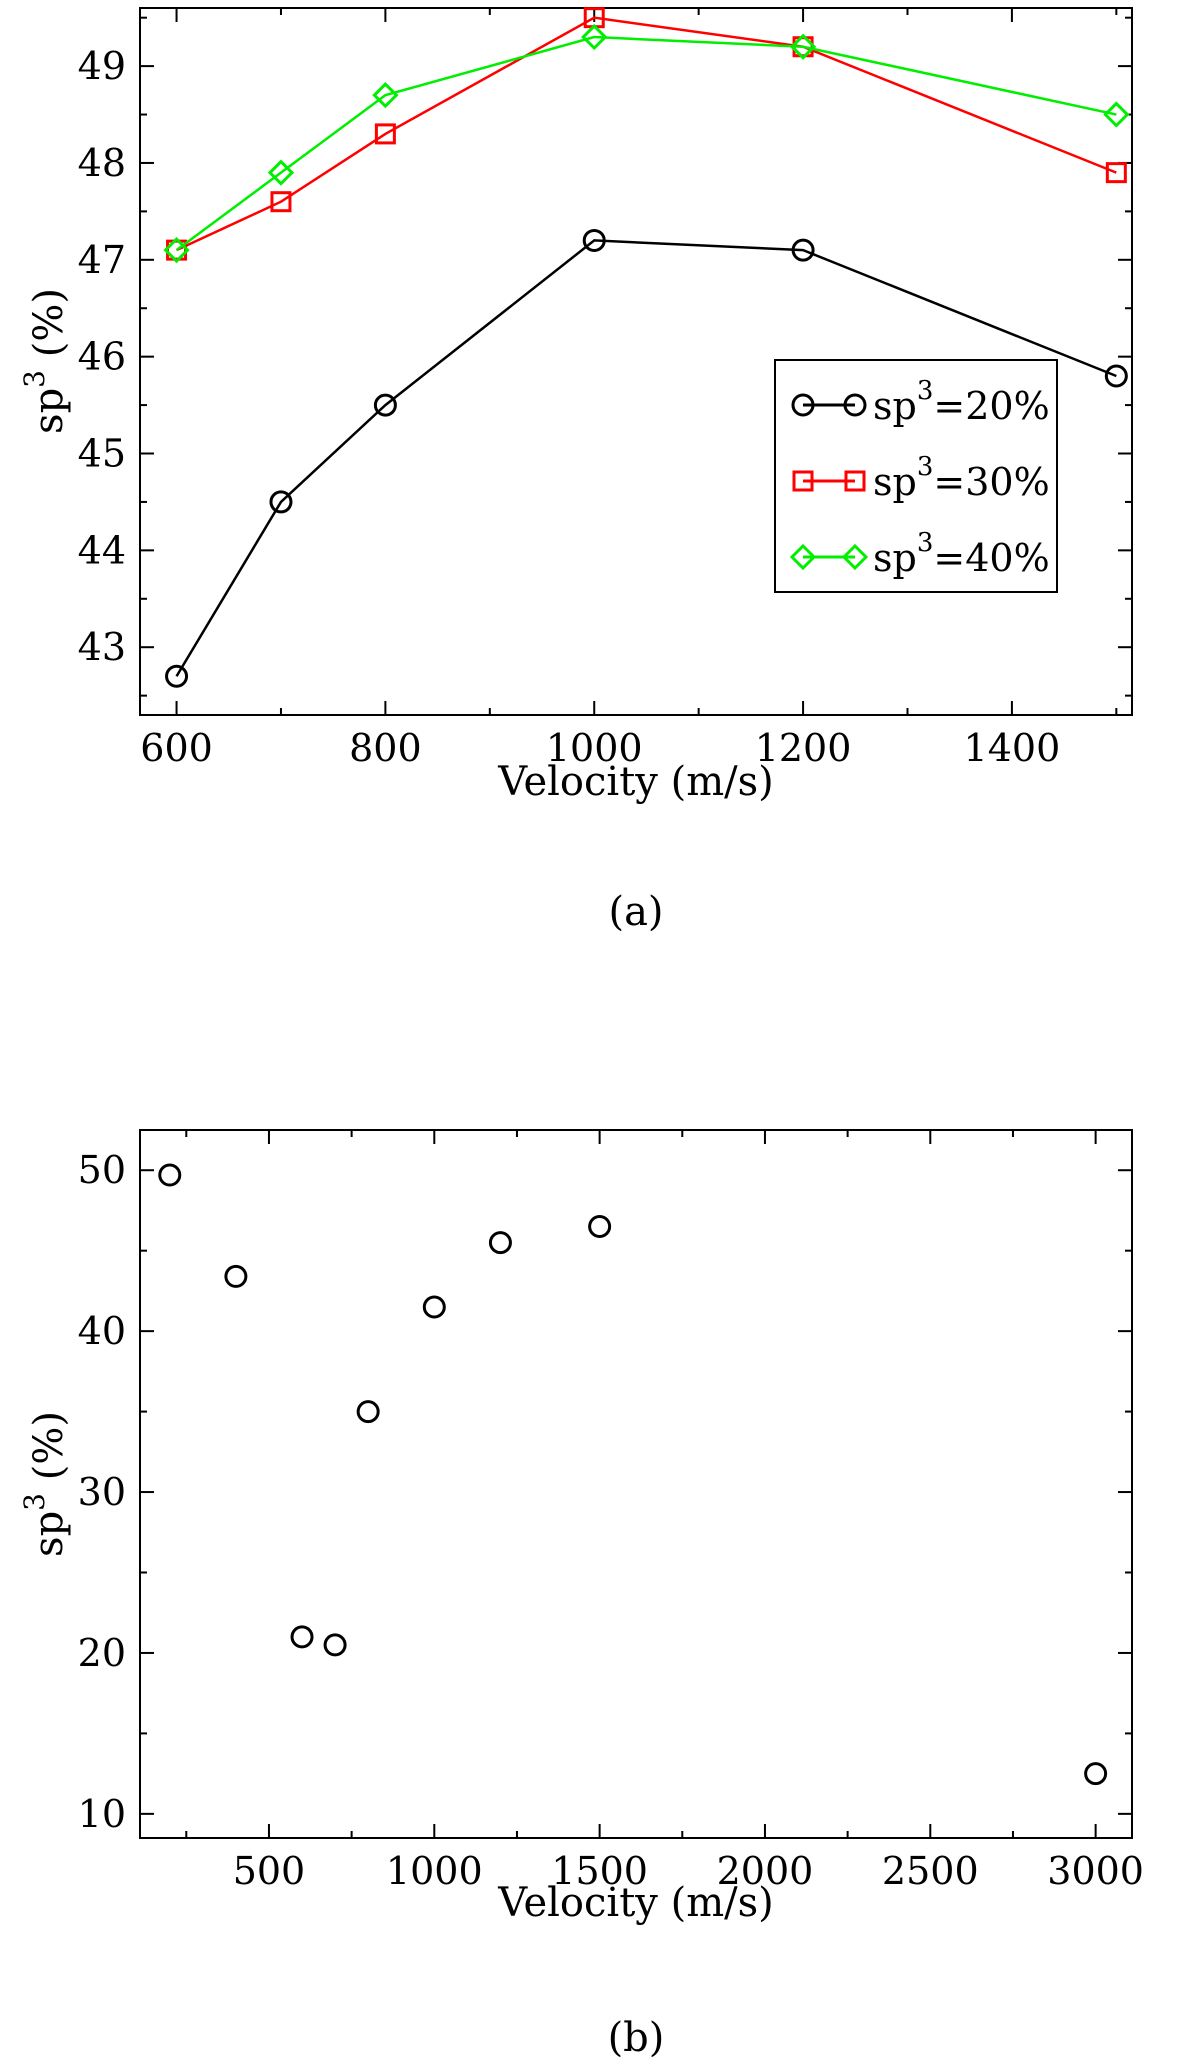  I want to click on chart-b-ytick-label: 20, so click(102, 1653).